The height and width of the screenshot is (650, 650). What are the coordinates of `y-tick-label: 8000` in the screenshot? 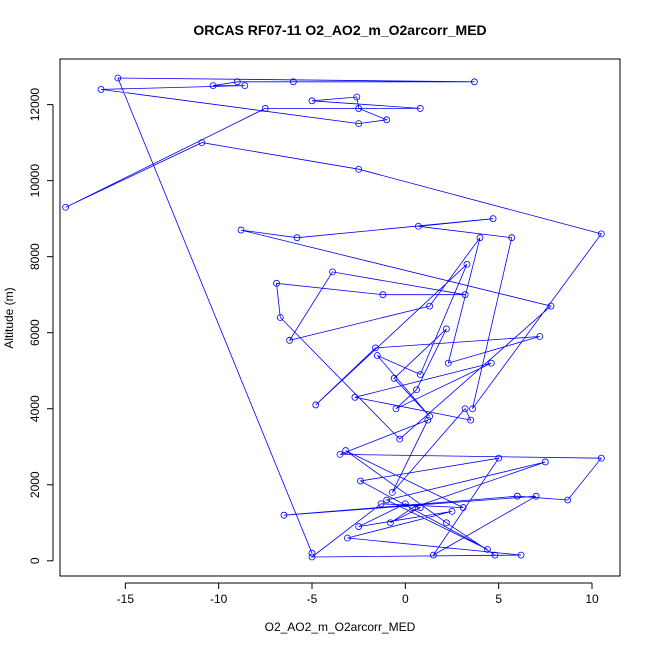 It's located at (35, 256).